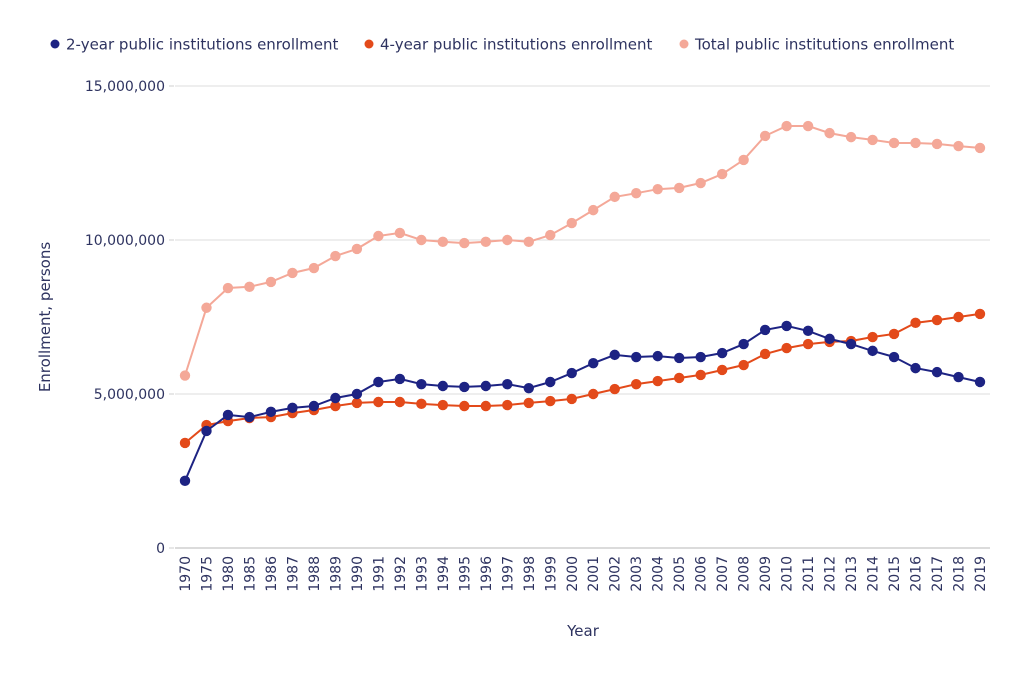  What do you see at coordinates (508, 45) in the screenshot?
I see `legend-item: 4-year public institutions enrollment` at bounding box center [508, 45].